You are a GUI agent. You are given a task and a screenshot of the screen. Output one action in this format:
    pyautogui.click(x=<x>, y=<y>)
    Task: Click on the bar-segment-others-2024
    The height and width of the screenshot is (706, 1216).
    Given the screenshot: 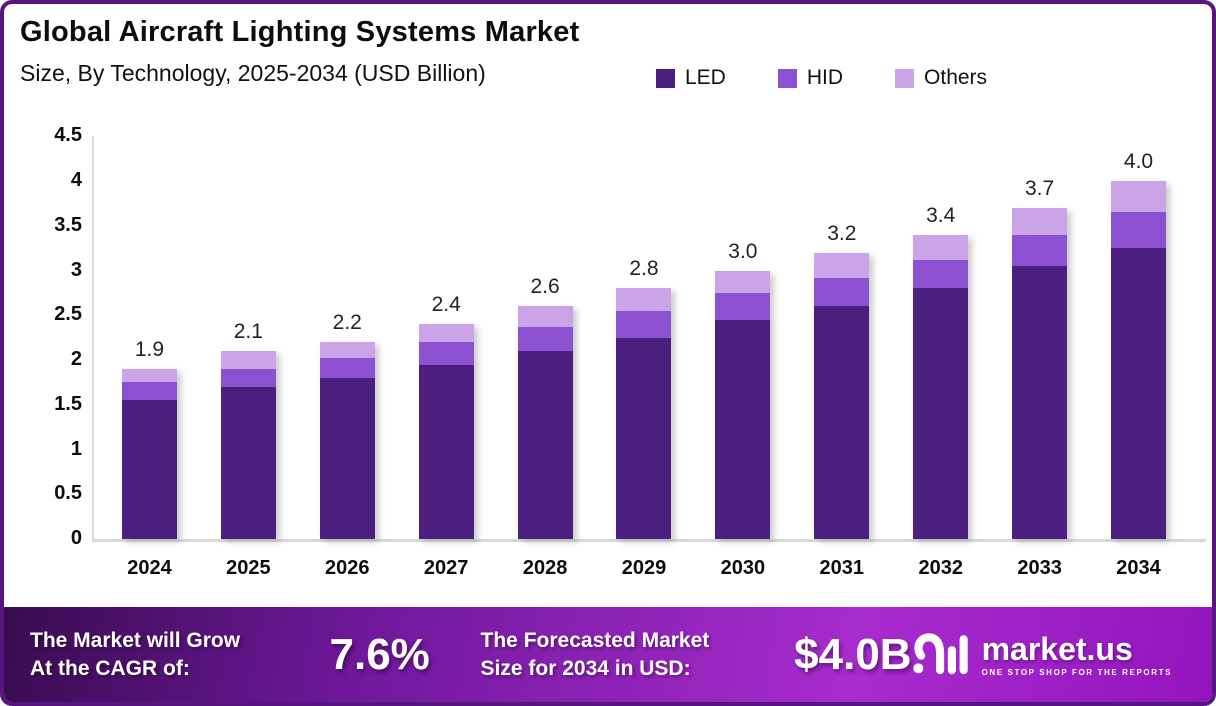 What is the action you would take?
    pyautogui.click(x=149, y=376)
    